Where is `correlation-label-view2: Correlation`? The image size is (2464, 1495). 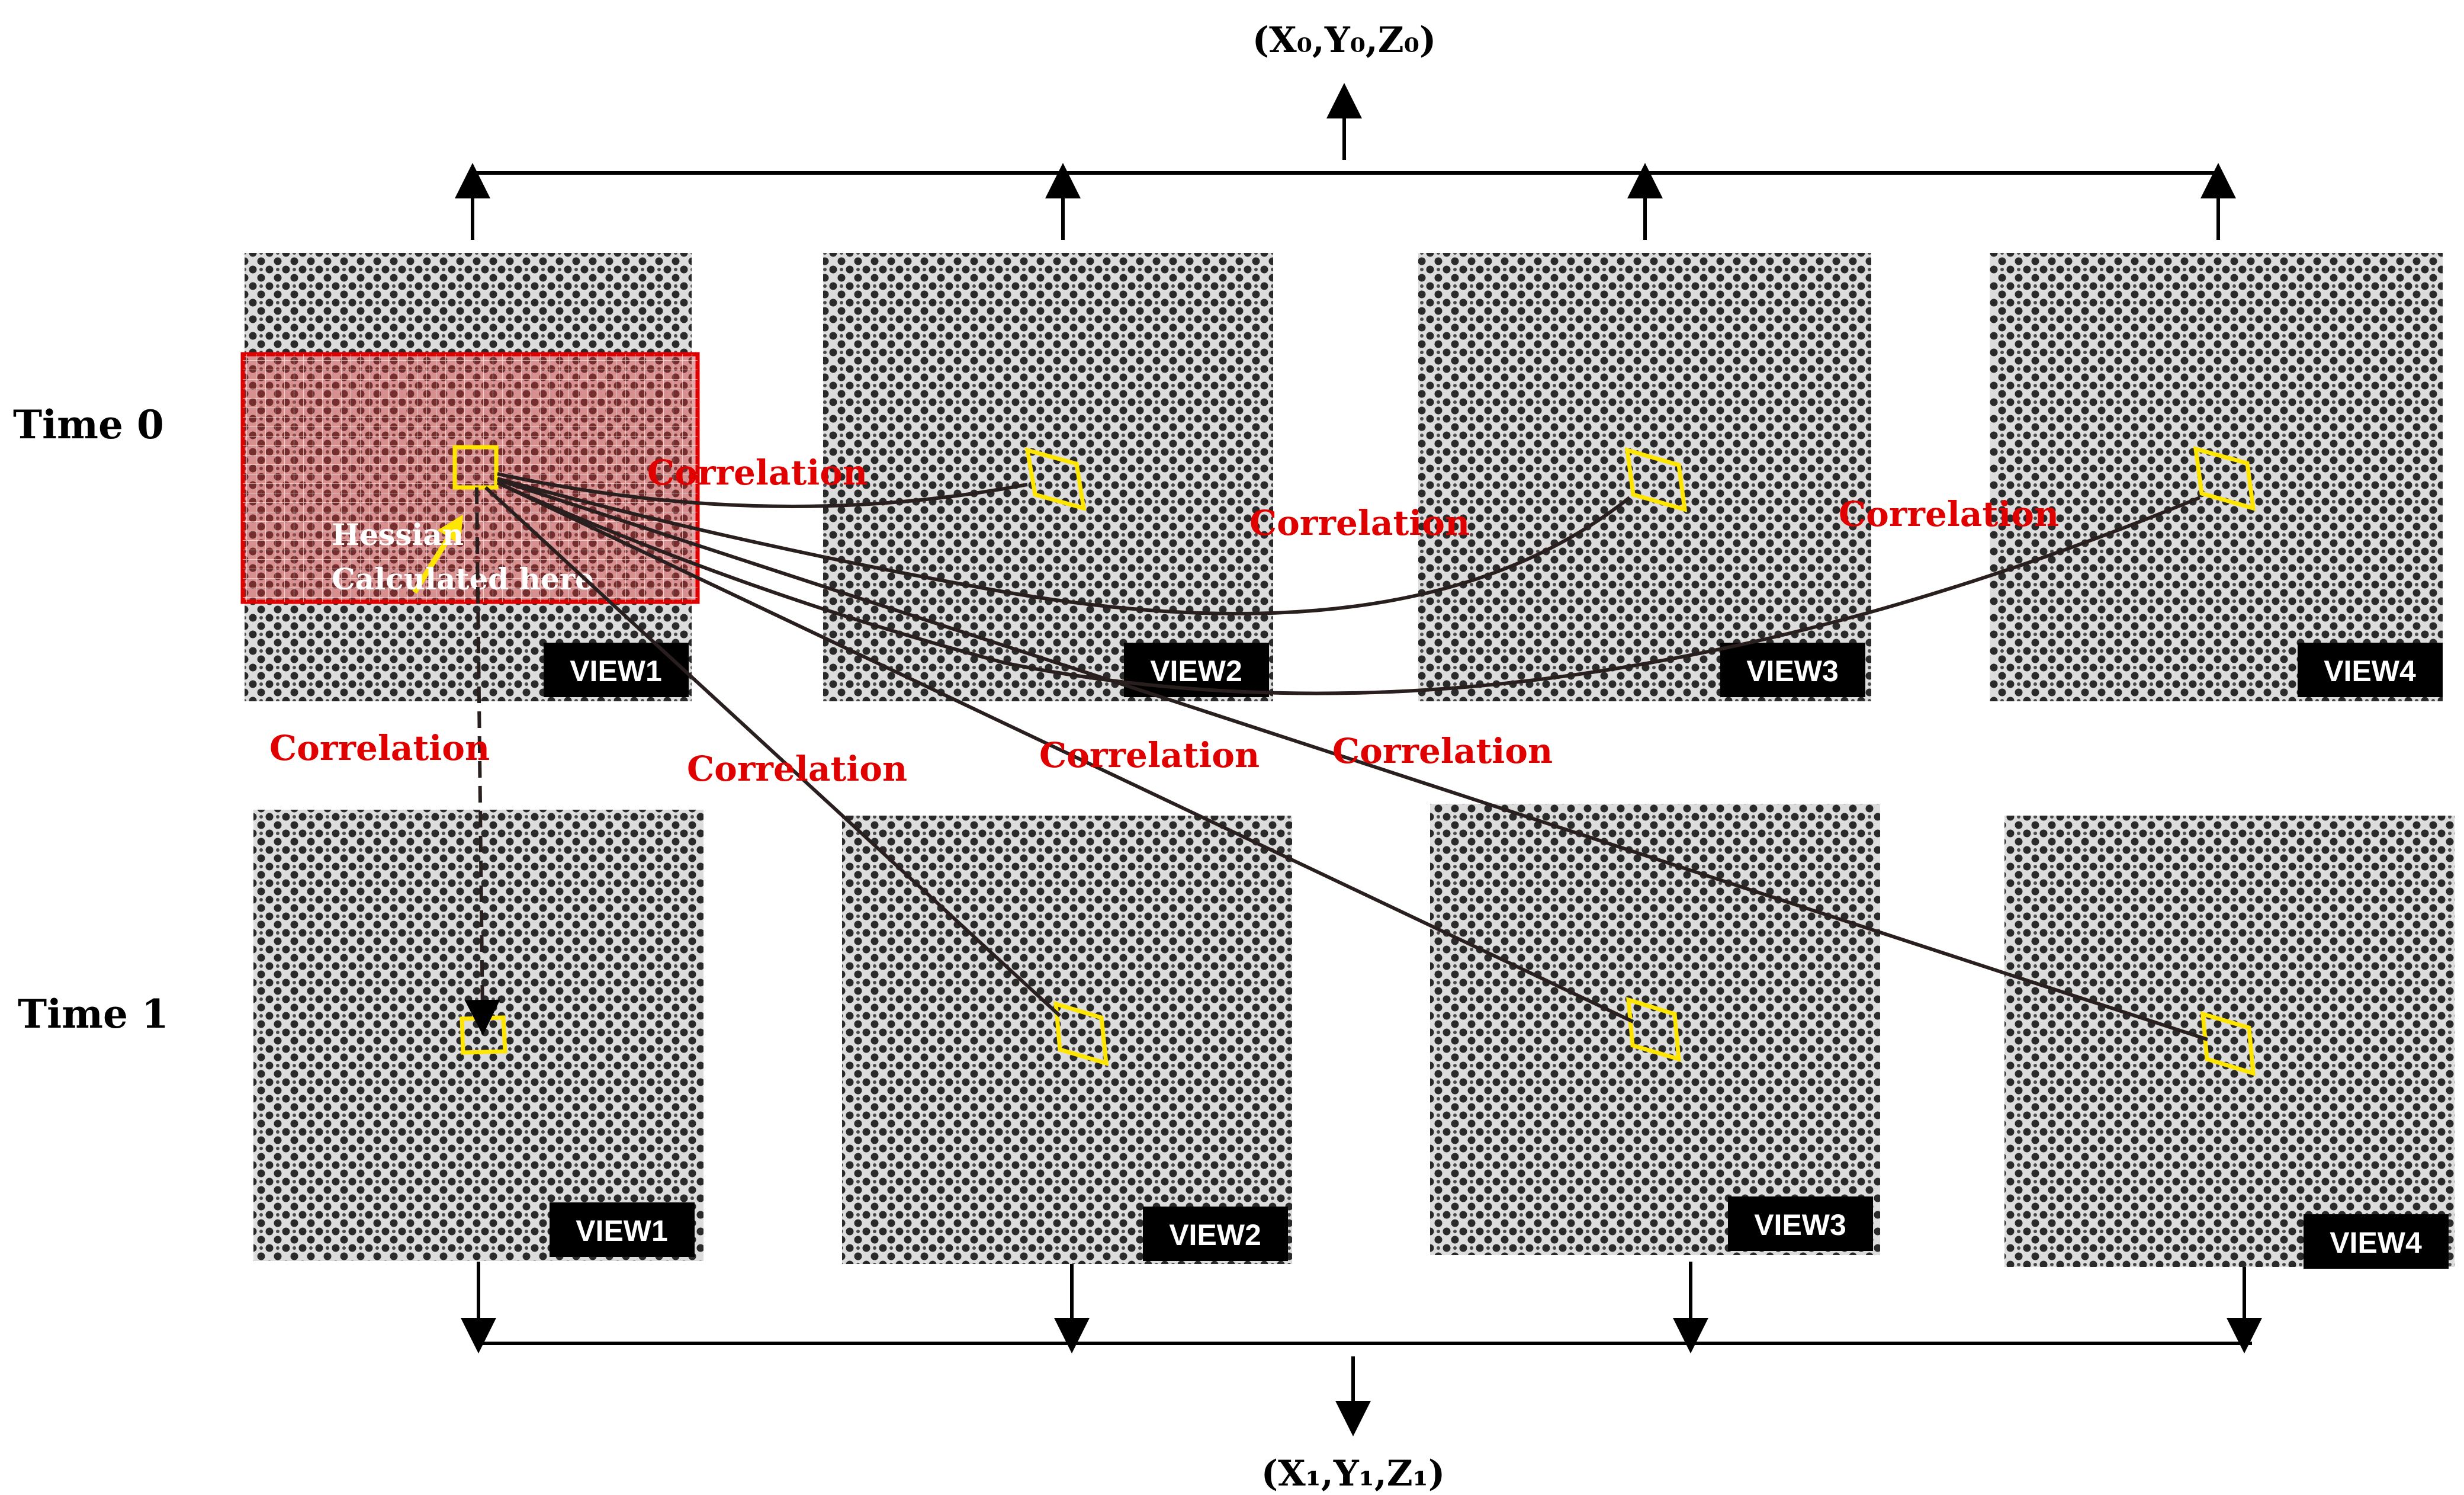 correlation-label-view2: Correlation is located at coordinates (757, 473).